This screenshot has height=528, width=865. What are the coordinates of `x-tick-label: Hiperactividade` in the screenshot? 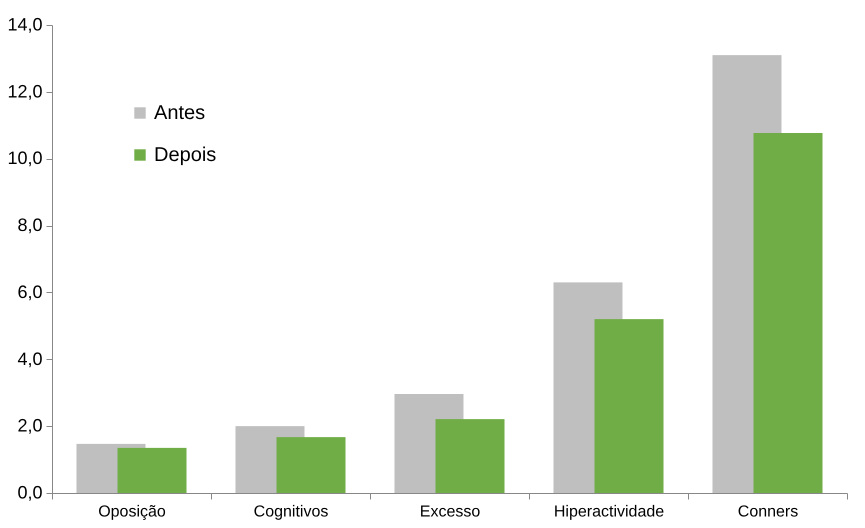 It's located at (609, 512).